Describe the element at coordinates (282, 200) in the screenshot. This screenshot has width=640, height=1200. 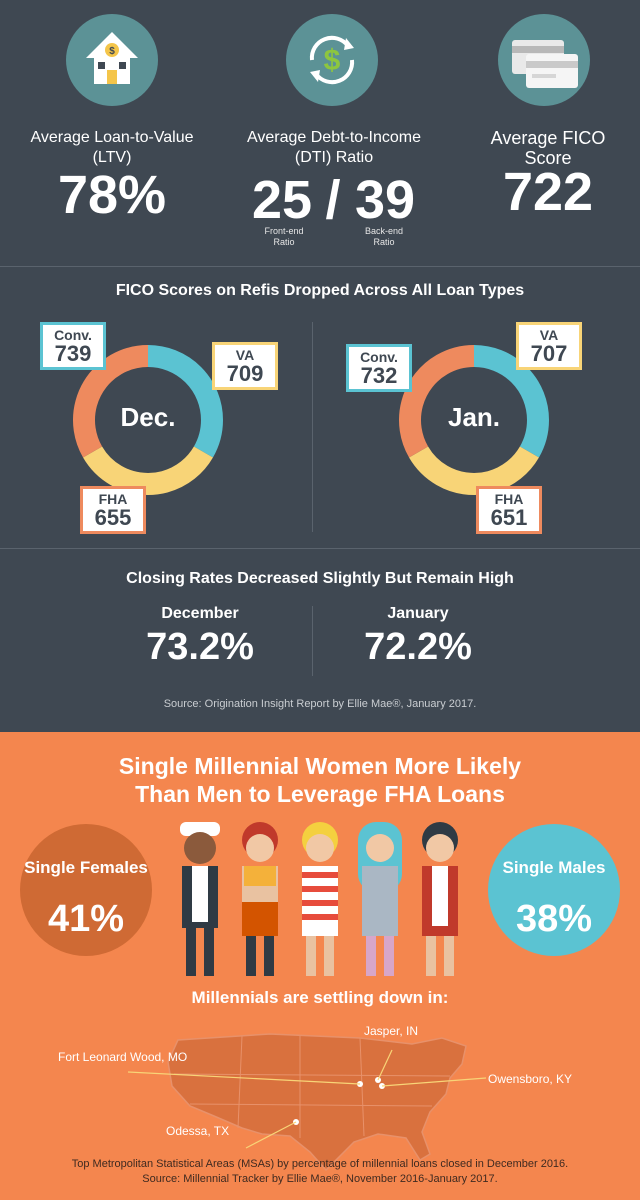
I see `dti-front-value: 25` at that location.